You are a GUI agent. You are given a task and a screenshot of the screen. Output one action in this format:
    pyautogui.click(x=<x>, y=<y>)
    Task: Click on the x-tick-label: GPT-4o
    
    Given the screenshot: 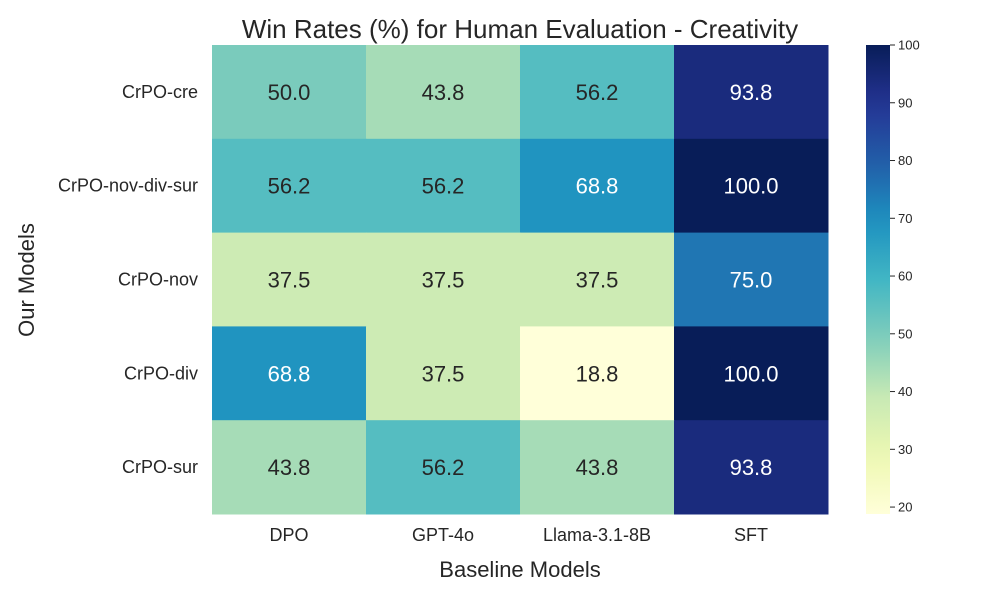 What is the action you would take?
    pyautogui.click(x=443, y=535)
    